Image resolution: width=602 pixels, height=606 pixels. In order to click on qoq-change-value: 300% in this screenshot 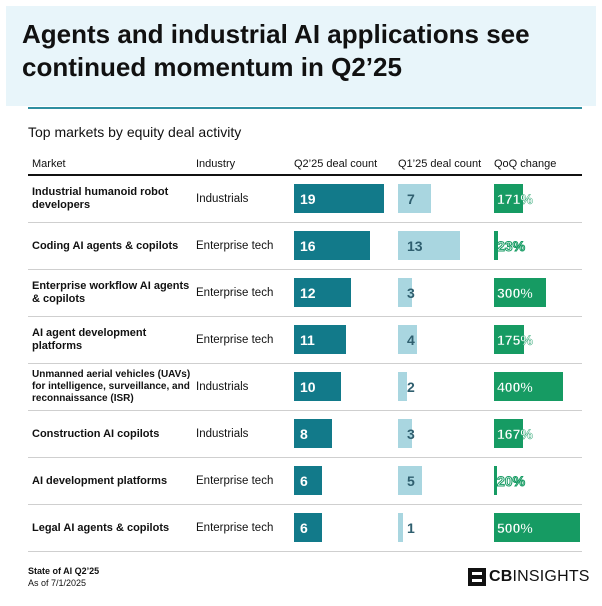, I will do `click(515, 293)`.